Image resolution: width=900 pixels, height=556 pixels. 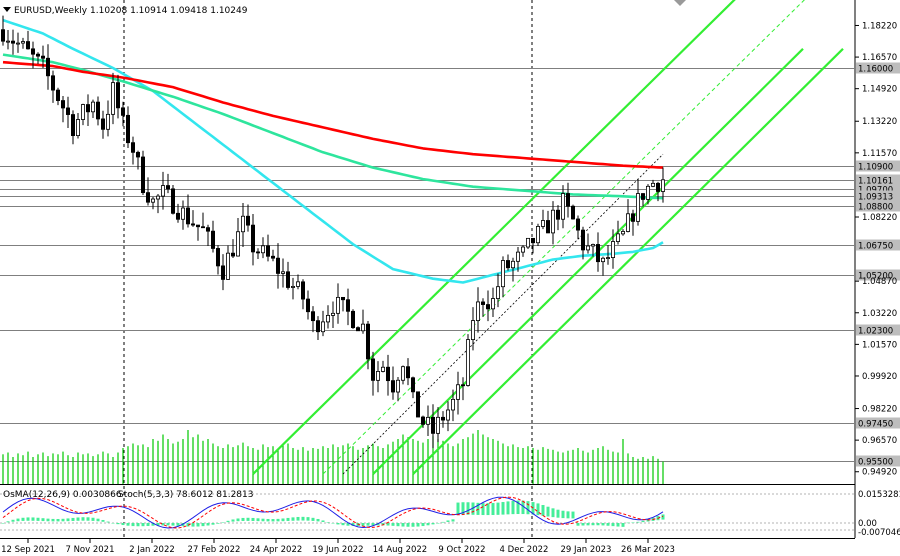 What do you see at coordinates (879, 314) in the screenshot?
I see `price-tick-label: 1.03220` at bounding box center [879, 314].